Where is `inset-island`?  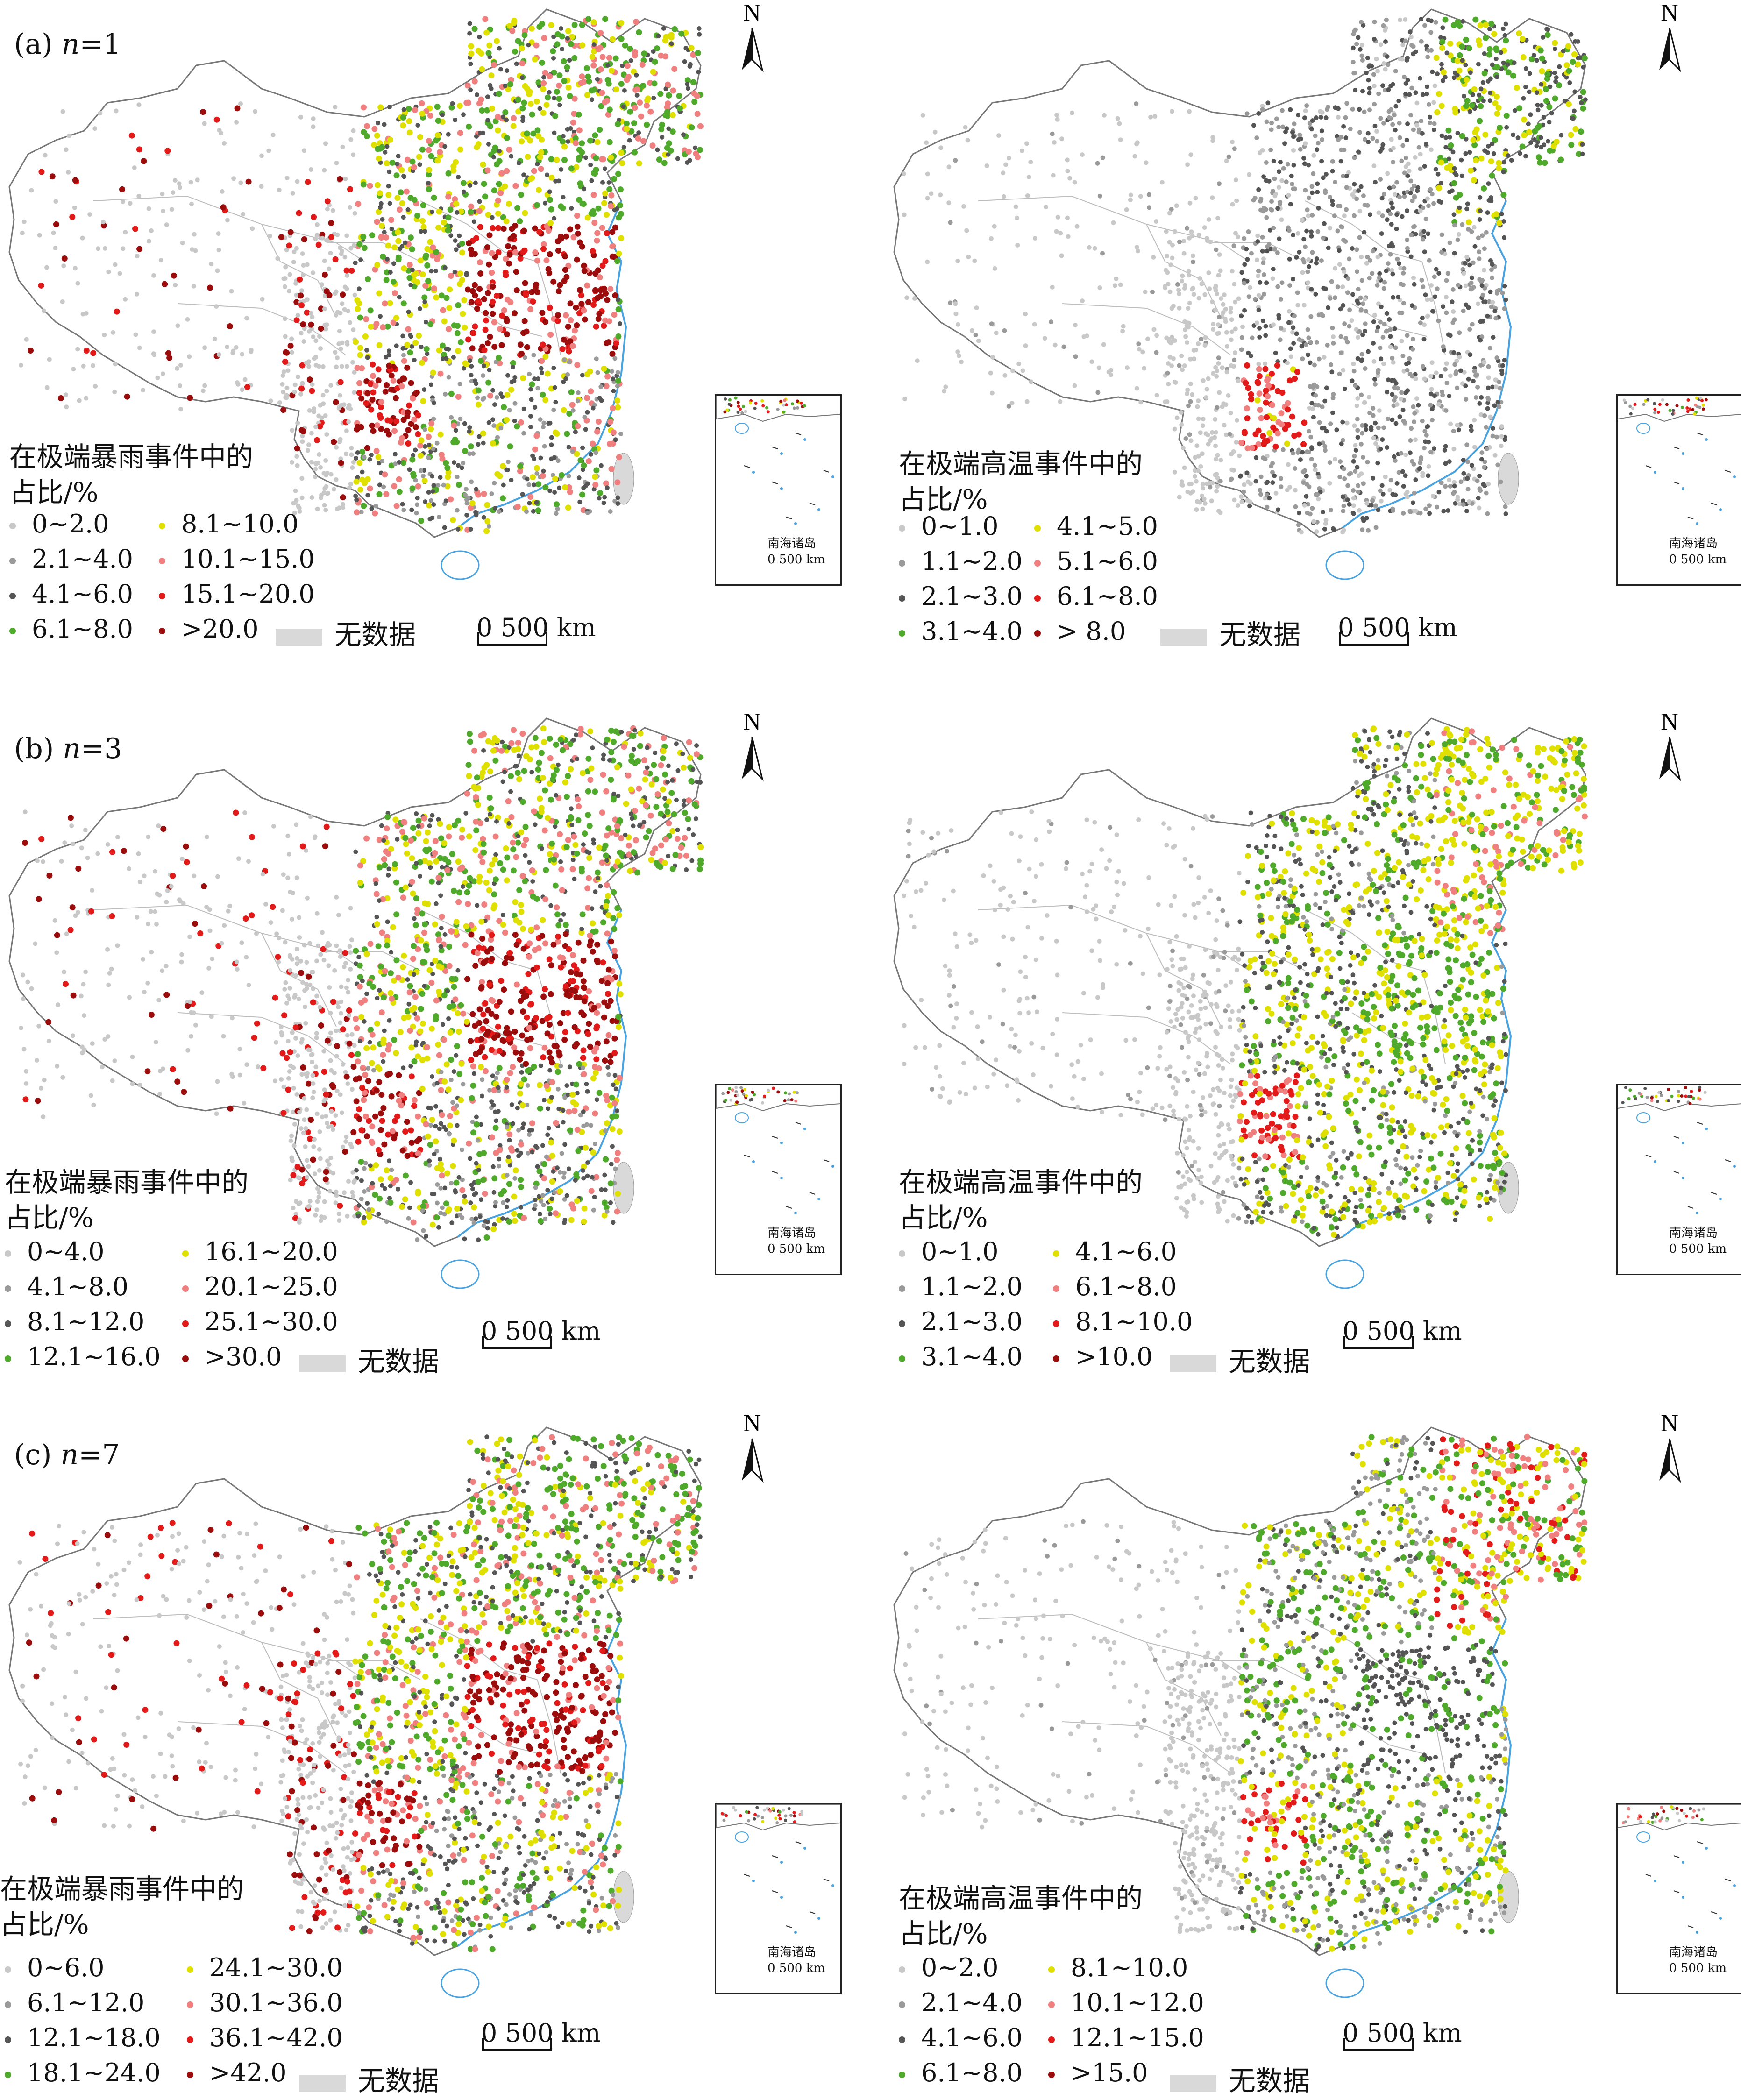 inset-island is located at coordinates (1655, 473).